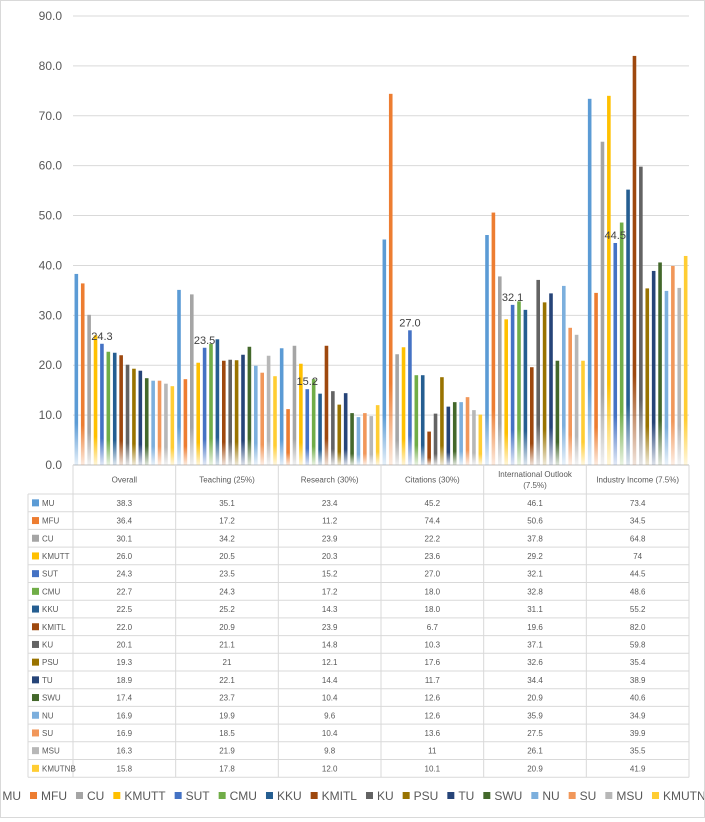 The image size is (705, 822). What do you see at coordinates (433, 574) in the screenshot?
I see `table-cell: 27.0` at bounding box center [433, 574].